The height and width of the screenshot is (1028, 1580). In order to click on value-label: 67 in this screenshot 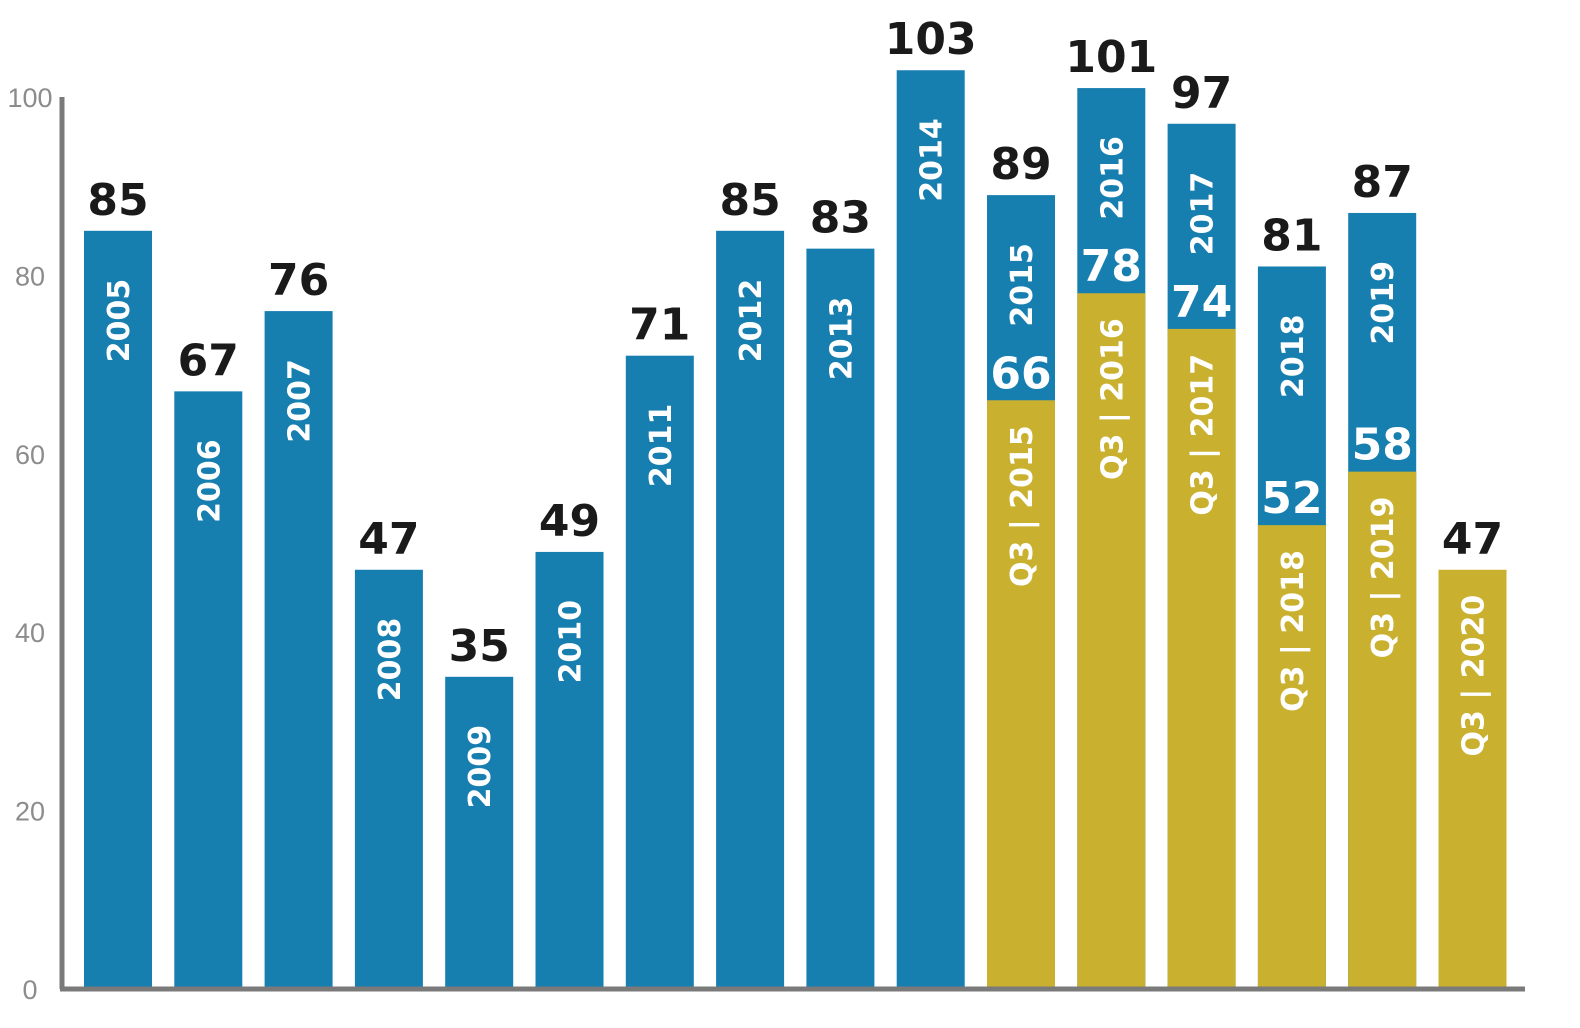, I will do `click(208, 360)`.